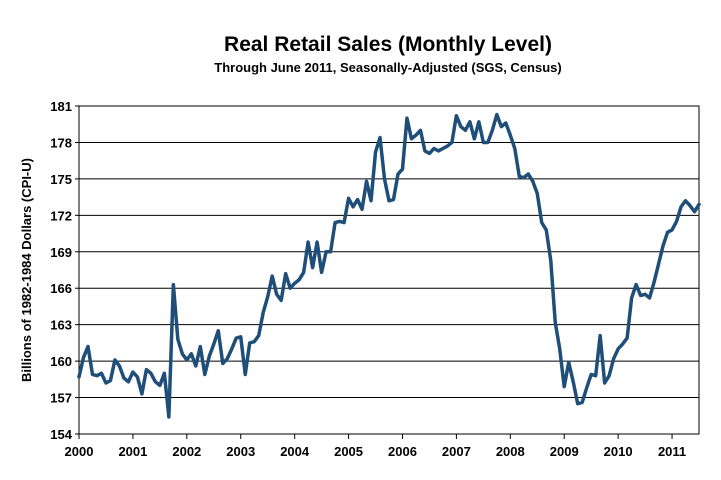 This screenshot has width=721, height=480. Describe the element at coordinates (510, 451) in the screenshot. I see `x-tick-label: 2008` at that location.